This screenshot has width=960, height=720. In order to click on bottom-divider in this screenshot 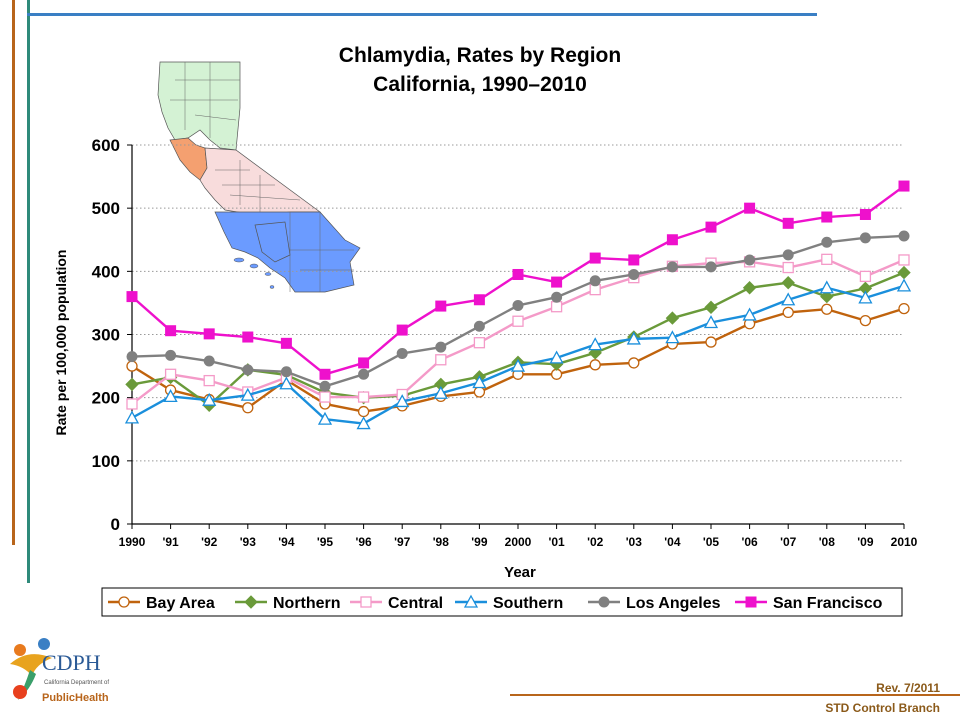, I will do `click(735, 695)`.